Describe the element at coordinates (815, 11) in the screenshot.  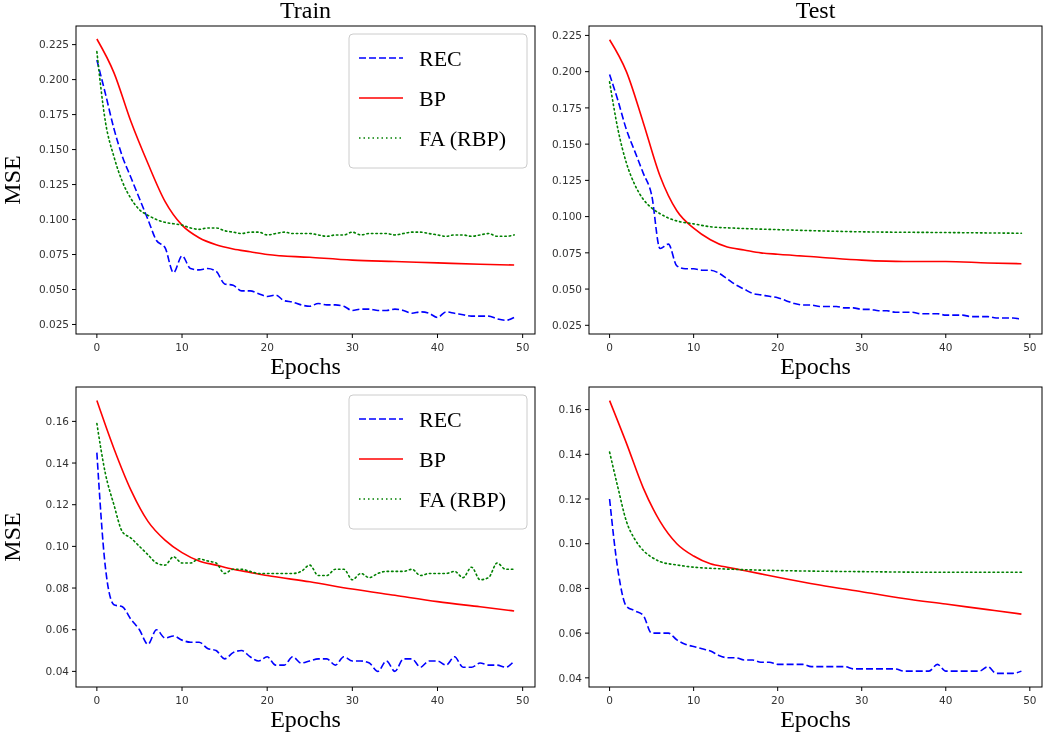
I see `chart-title: Test` at that location.